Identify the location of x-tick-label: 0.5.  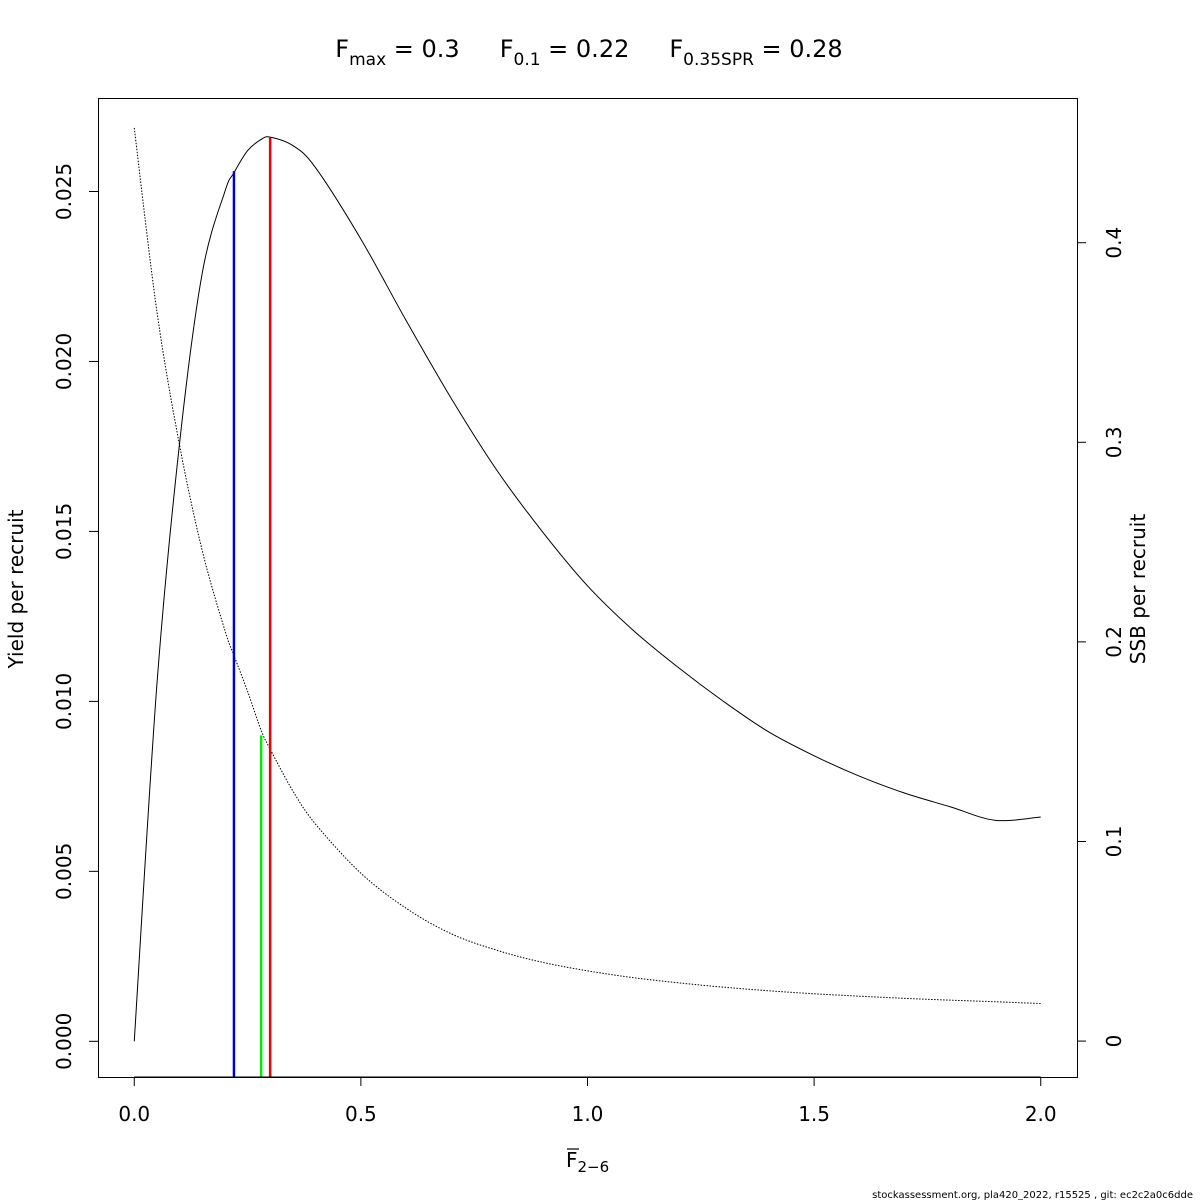
(361, 1114).